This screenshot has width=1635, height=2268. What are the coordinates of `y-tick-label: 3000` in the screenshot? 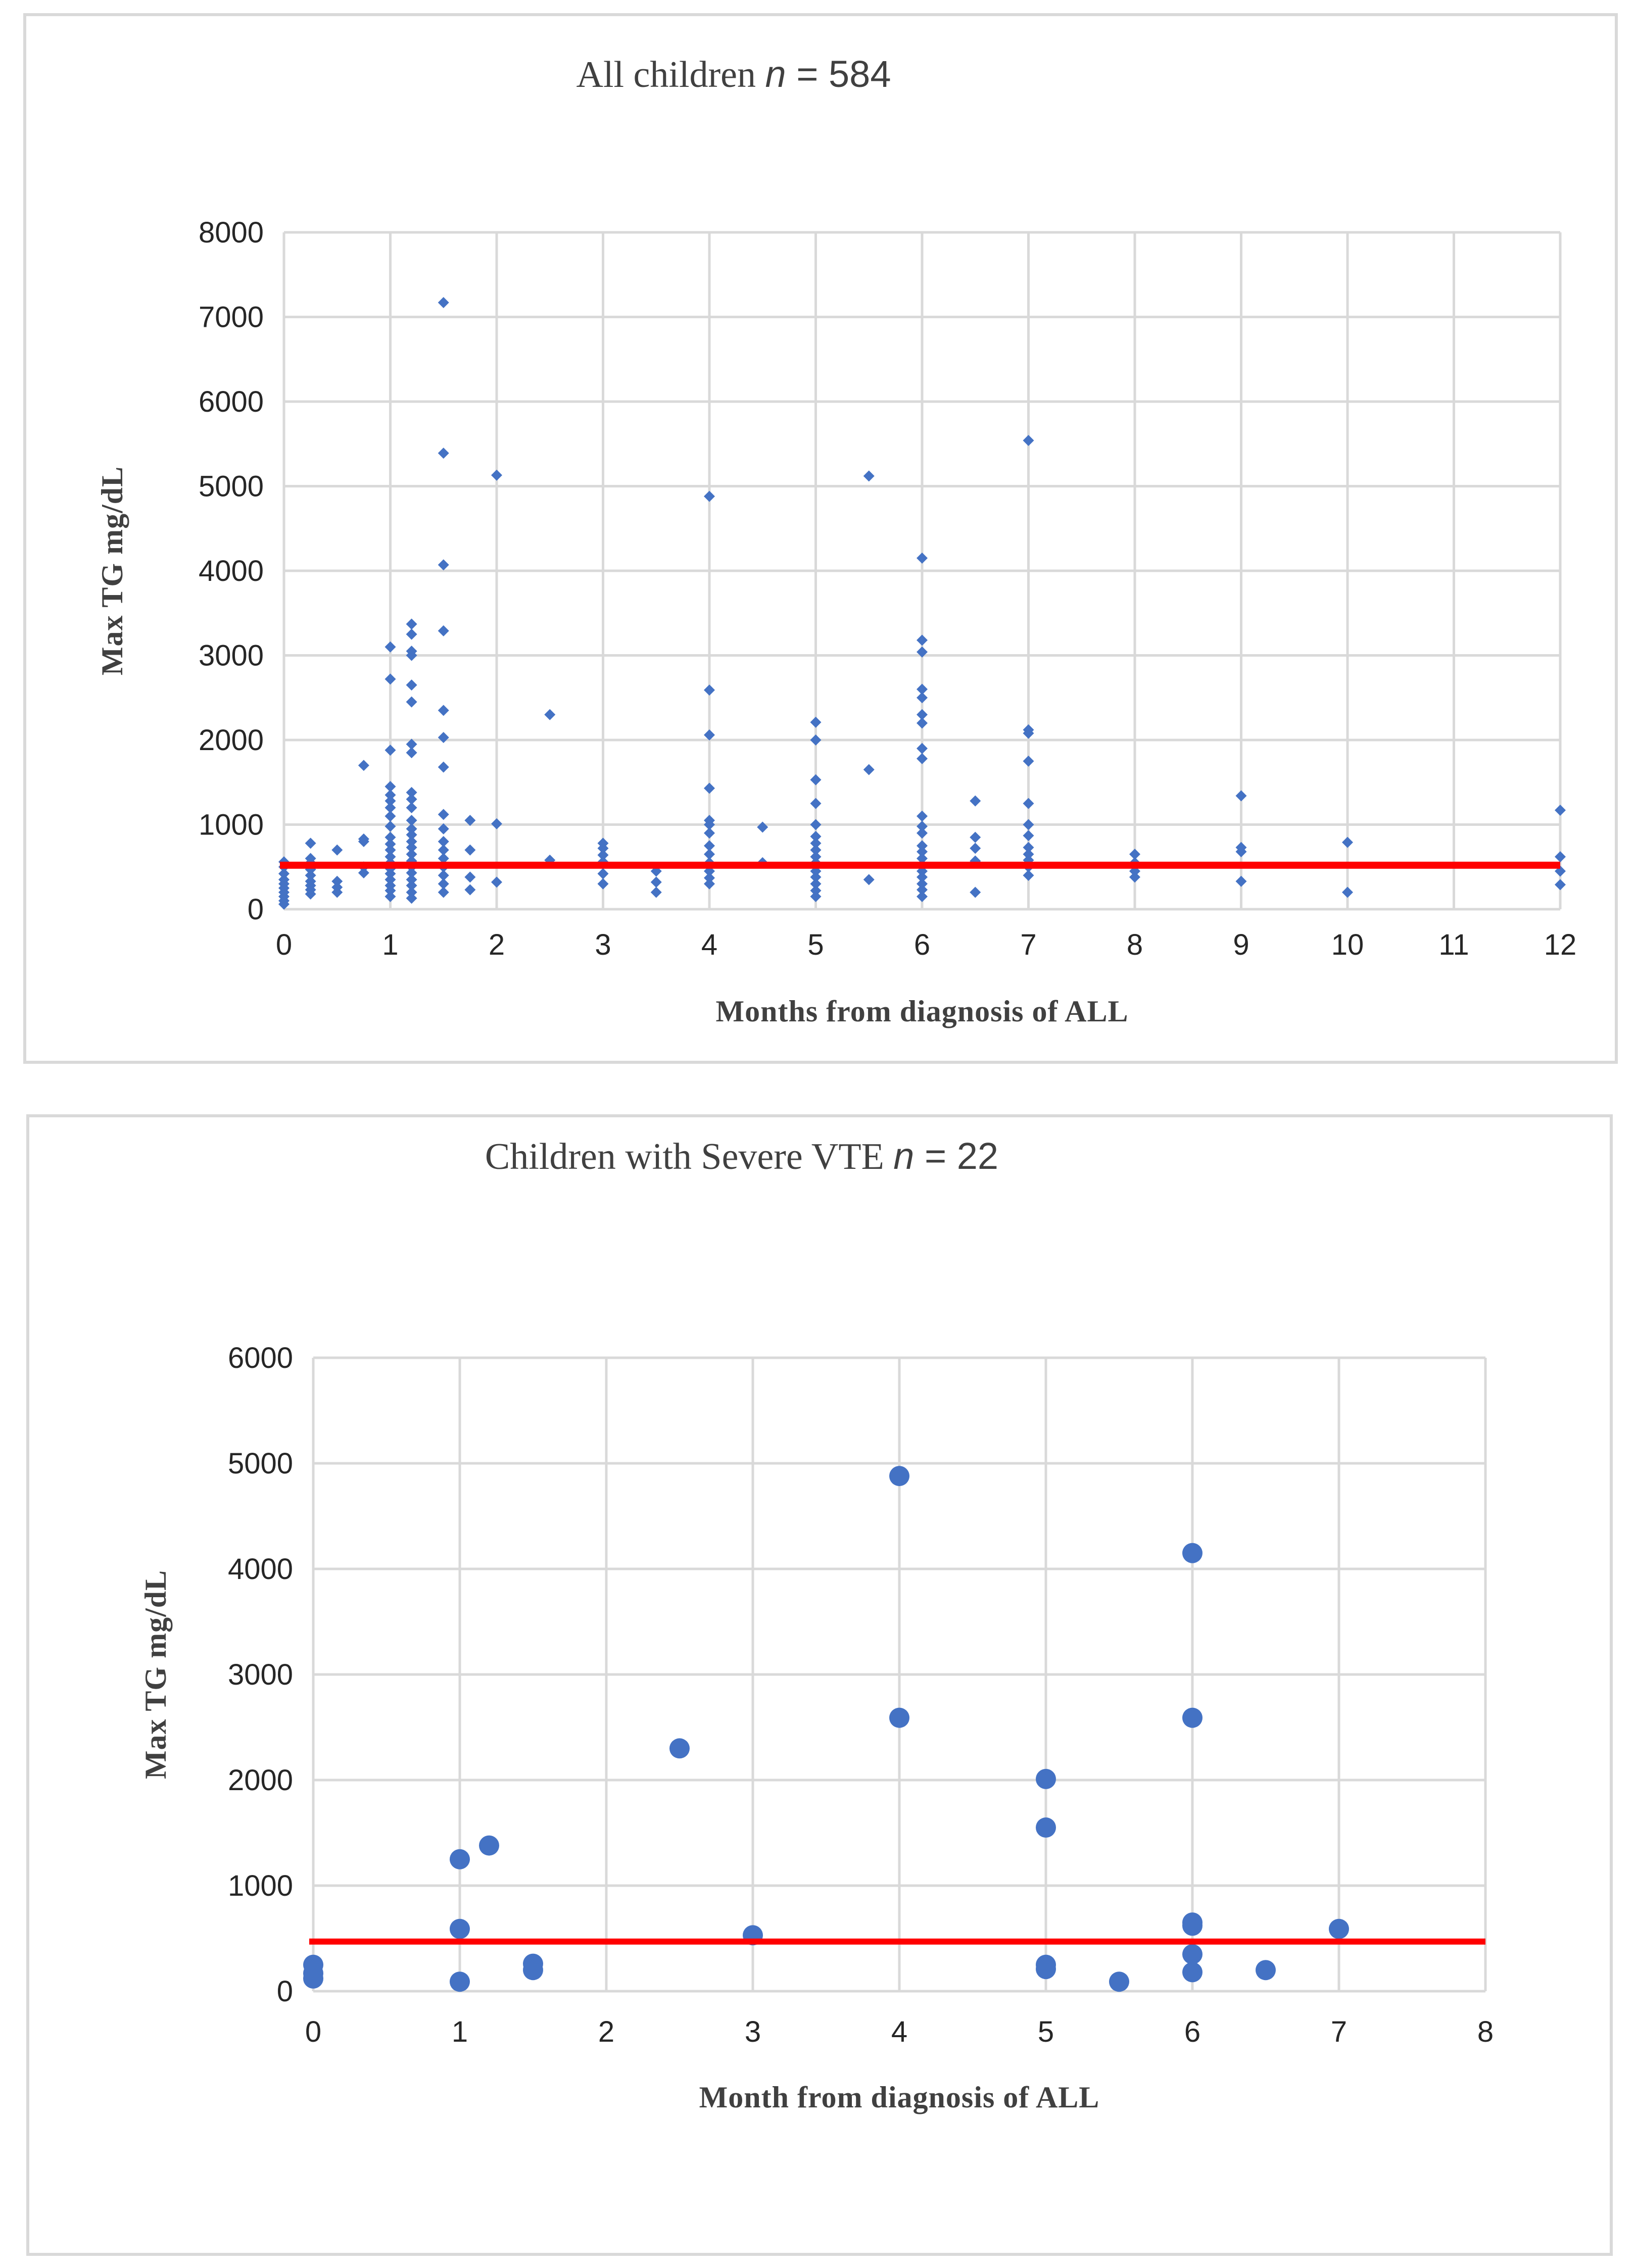 It's located at (231, 655).